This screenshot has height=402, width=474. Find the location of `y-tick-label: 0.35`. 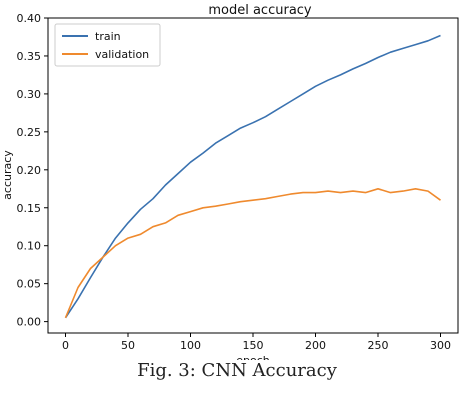

y-tick-label: 0.35 is located at coordinates (29, 56).